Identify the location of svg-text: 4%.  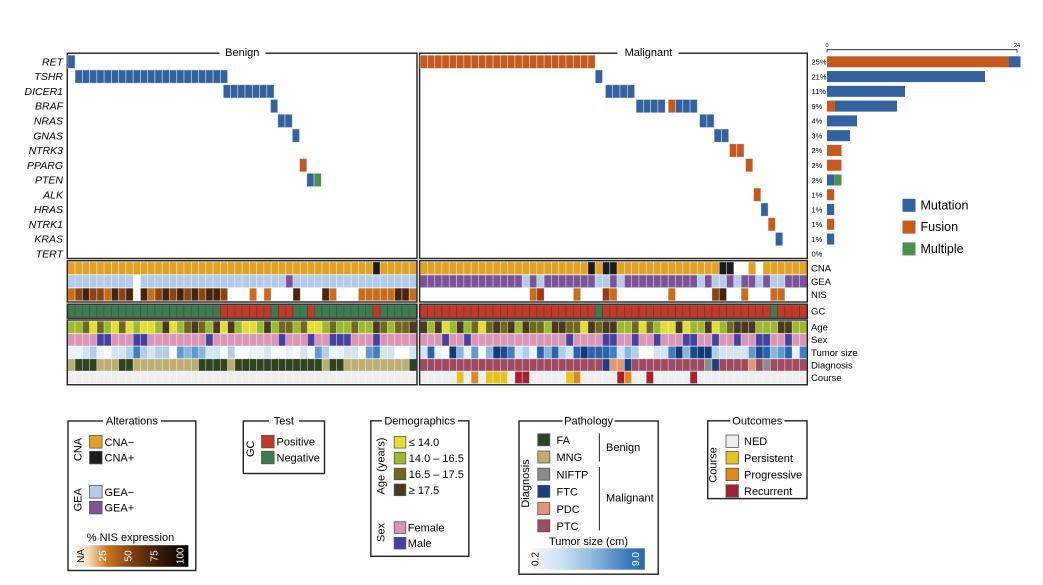
(817, 121).